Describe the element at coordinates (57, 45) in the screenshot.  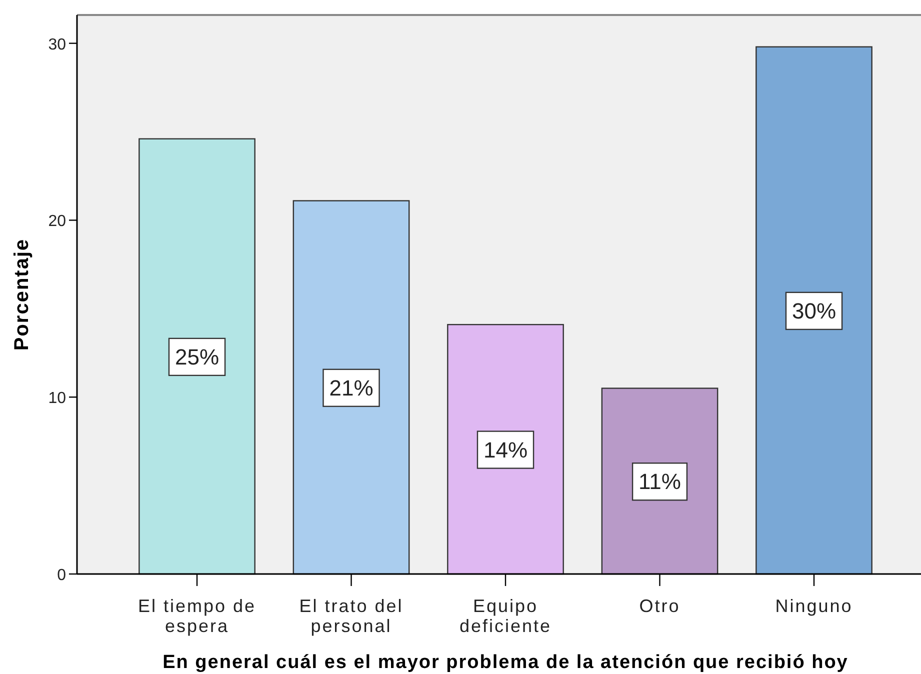
I see `y-tick-label: 30` at that location.